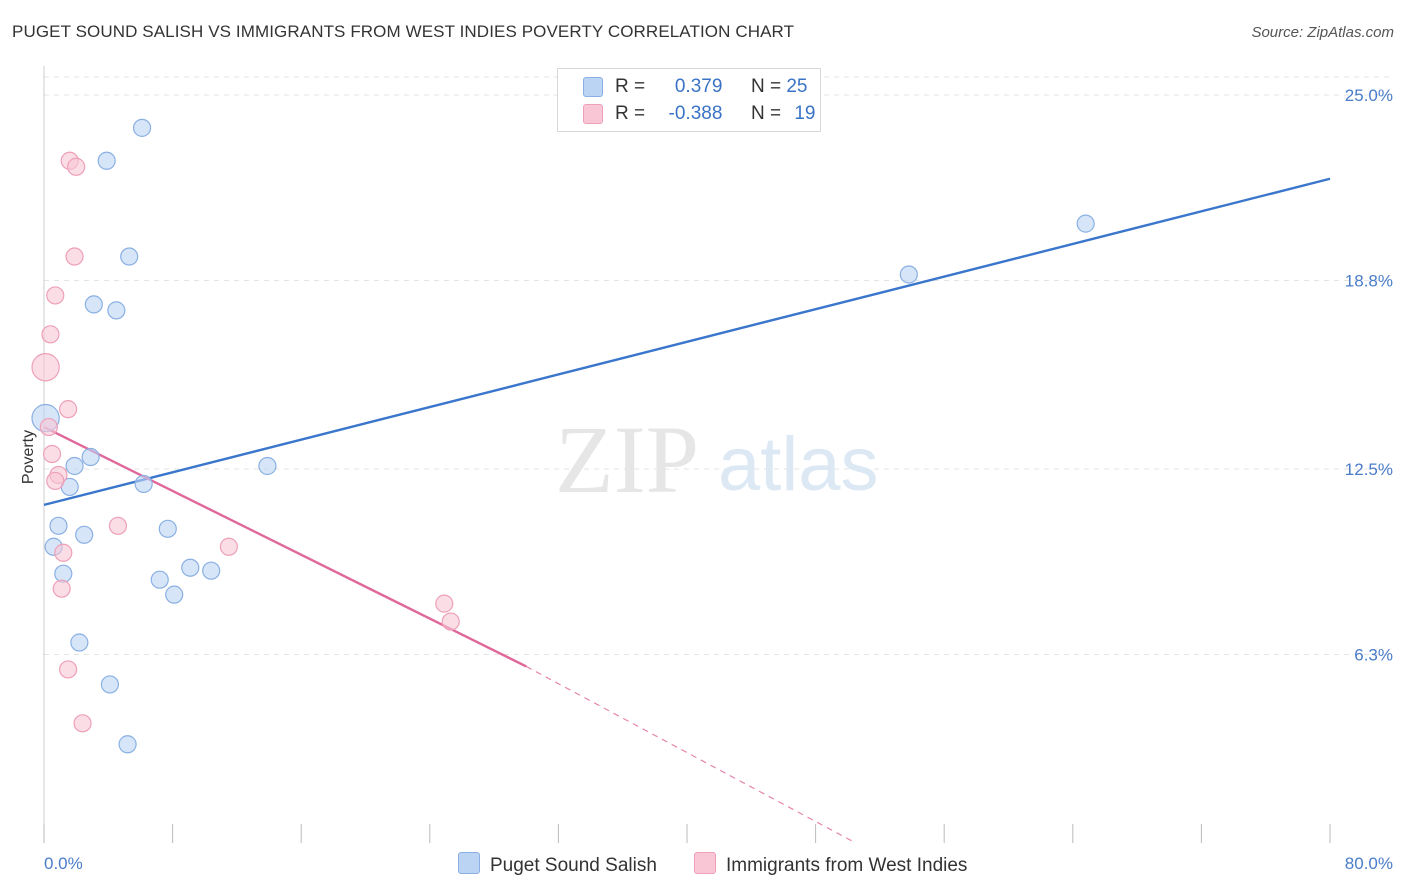  I want to click on y-tick-label: 12.5%, so click(1369, 469).